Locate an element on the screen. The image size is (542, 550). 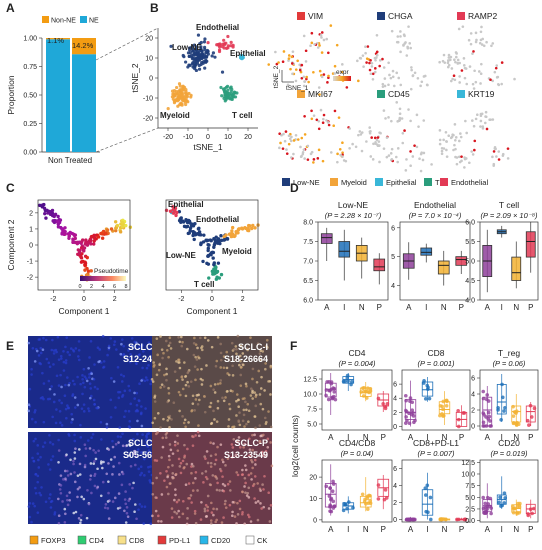
axis-hint-label: tSNE_2 is located at coordinates (276, 76).